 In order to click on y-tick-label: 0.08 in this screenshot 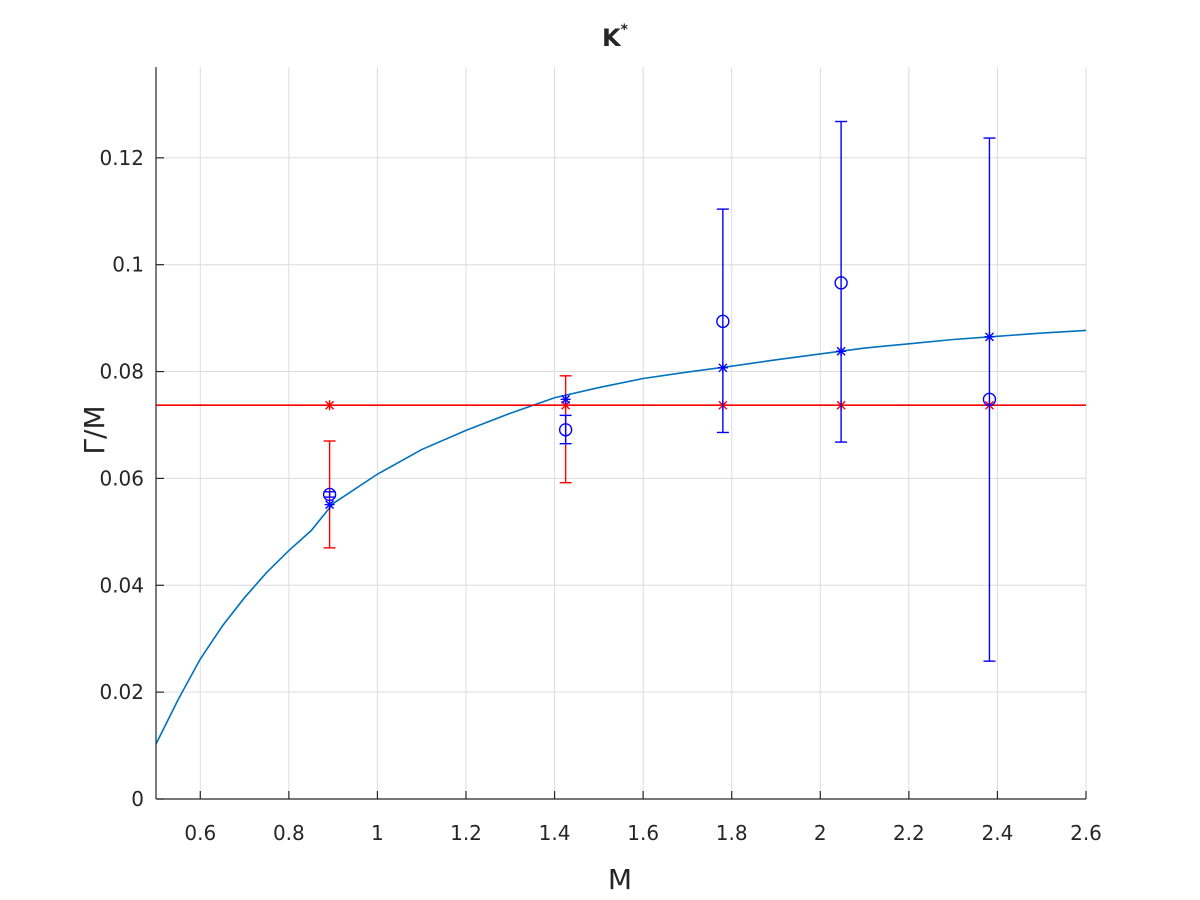, I will do `click(121, 372)`.